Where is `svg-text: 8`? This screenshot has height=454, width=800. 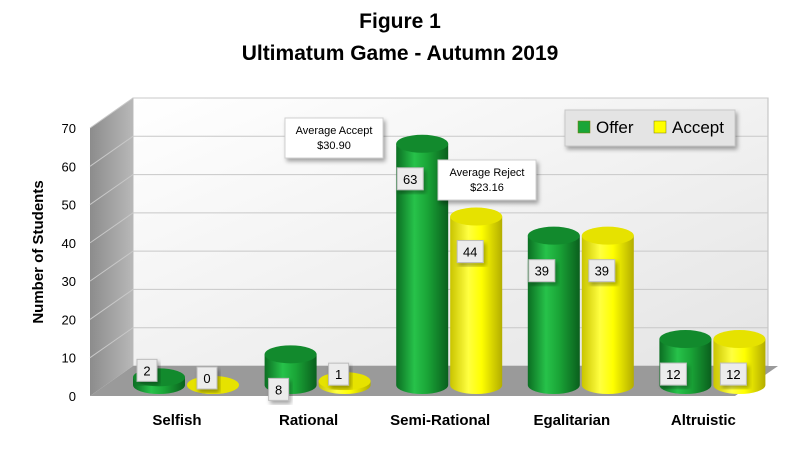 svg-text: 8 is located at coordinates (278, 389).